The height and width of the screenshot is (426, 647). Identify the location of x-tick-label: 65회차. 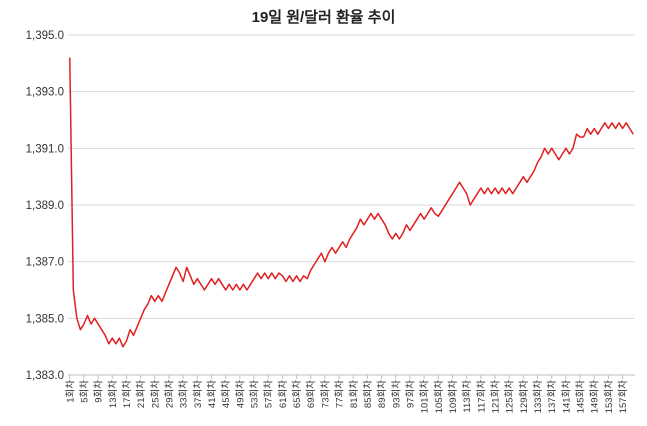
(297, 394).